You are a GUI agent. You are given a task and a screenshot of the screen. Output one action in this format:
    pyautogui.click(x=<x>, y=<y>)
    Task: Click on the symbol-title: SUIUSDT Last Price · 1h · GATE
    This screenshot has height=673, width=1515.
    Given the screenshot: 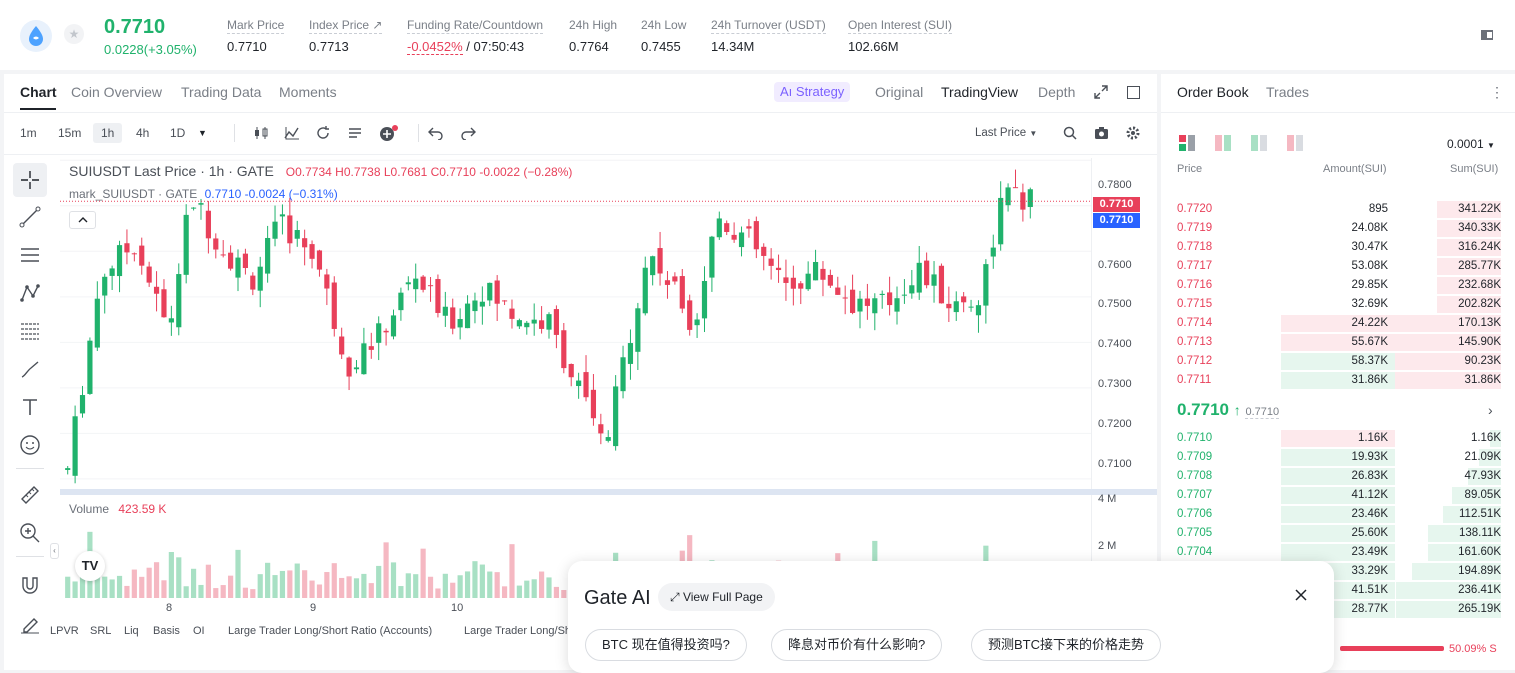 What is the action you would take?
    pyautogui.click(x=171, y=171)
    